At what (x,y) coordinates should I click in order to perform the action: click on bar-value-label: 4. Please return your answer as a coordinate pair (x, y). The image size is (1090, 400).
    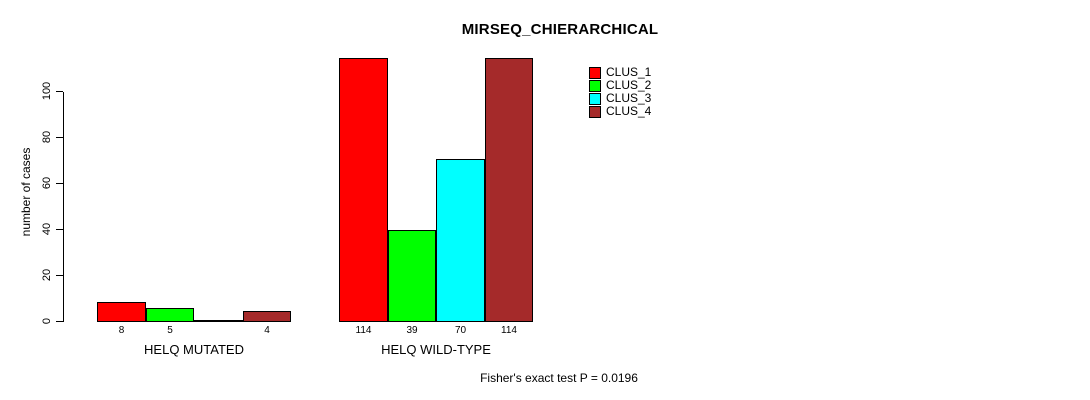
    Looking at the image, I should click on (267, 330).